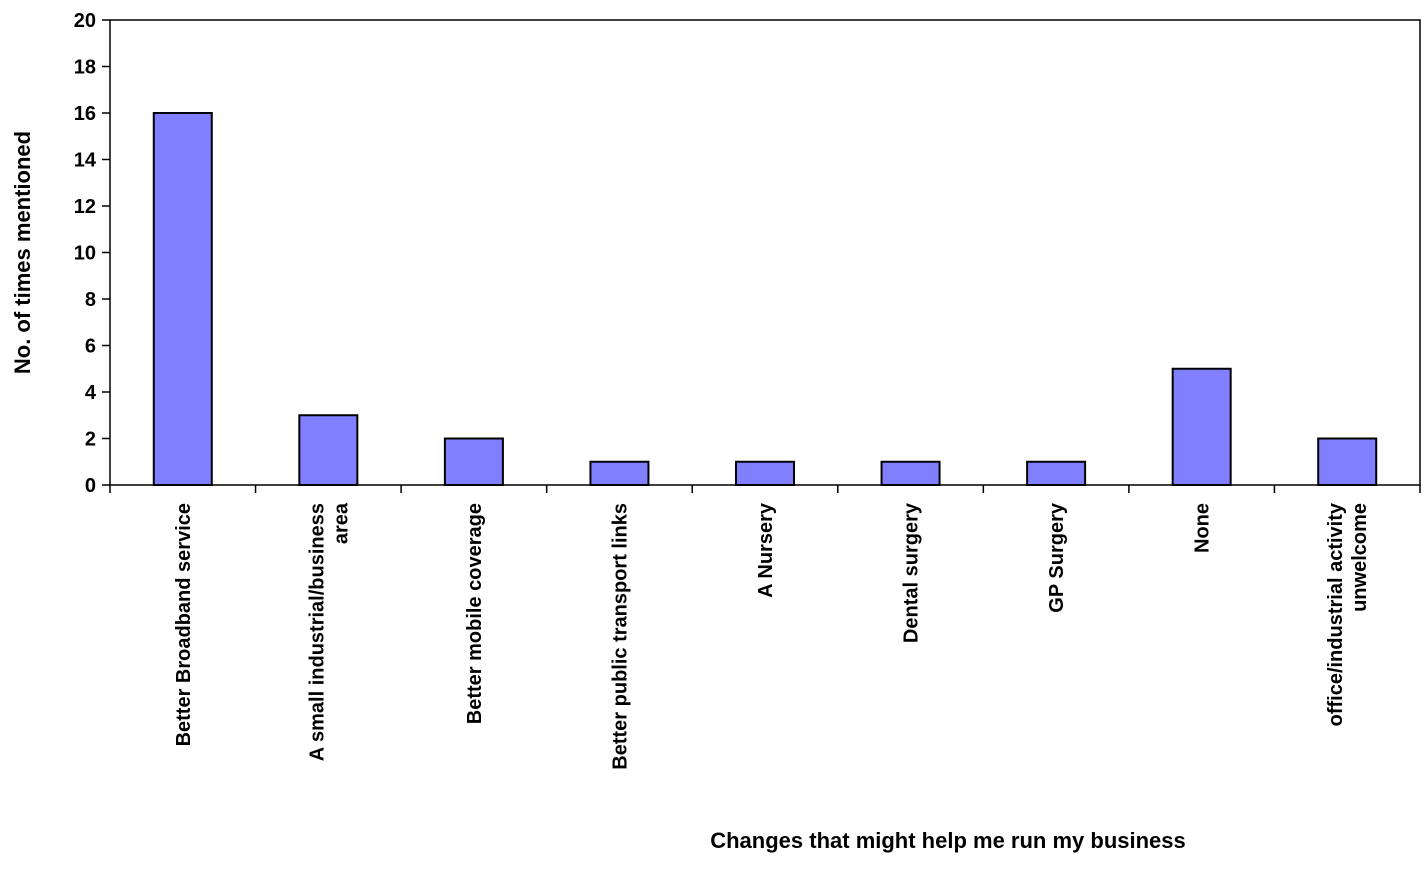  I want to click on x-category-label: Dental surgery, so click(912, 572).